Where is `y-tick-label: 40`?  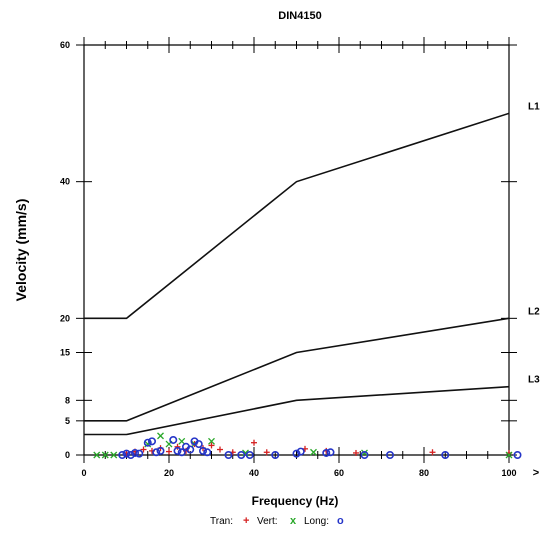
y-tick-label: 40 is located at coordinates (65, 182).